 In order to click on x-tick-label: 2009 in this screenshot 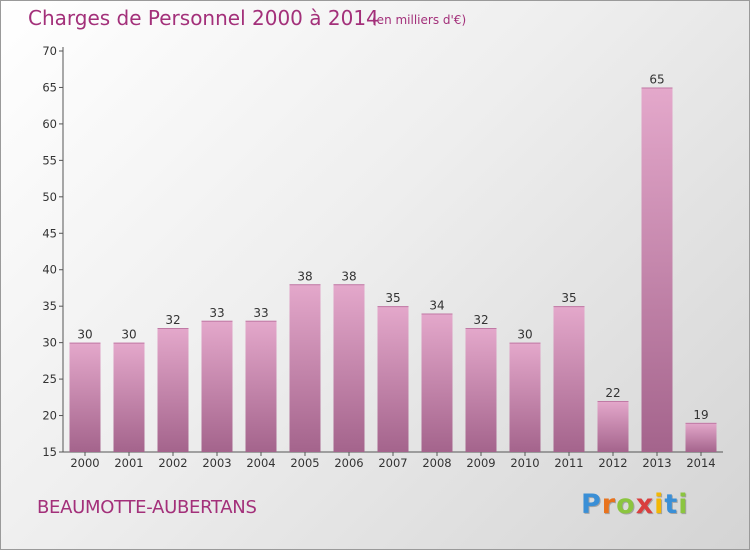, I will do `click(480, 463)`.